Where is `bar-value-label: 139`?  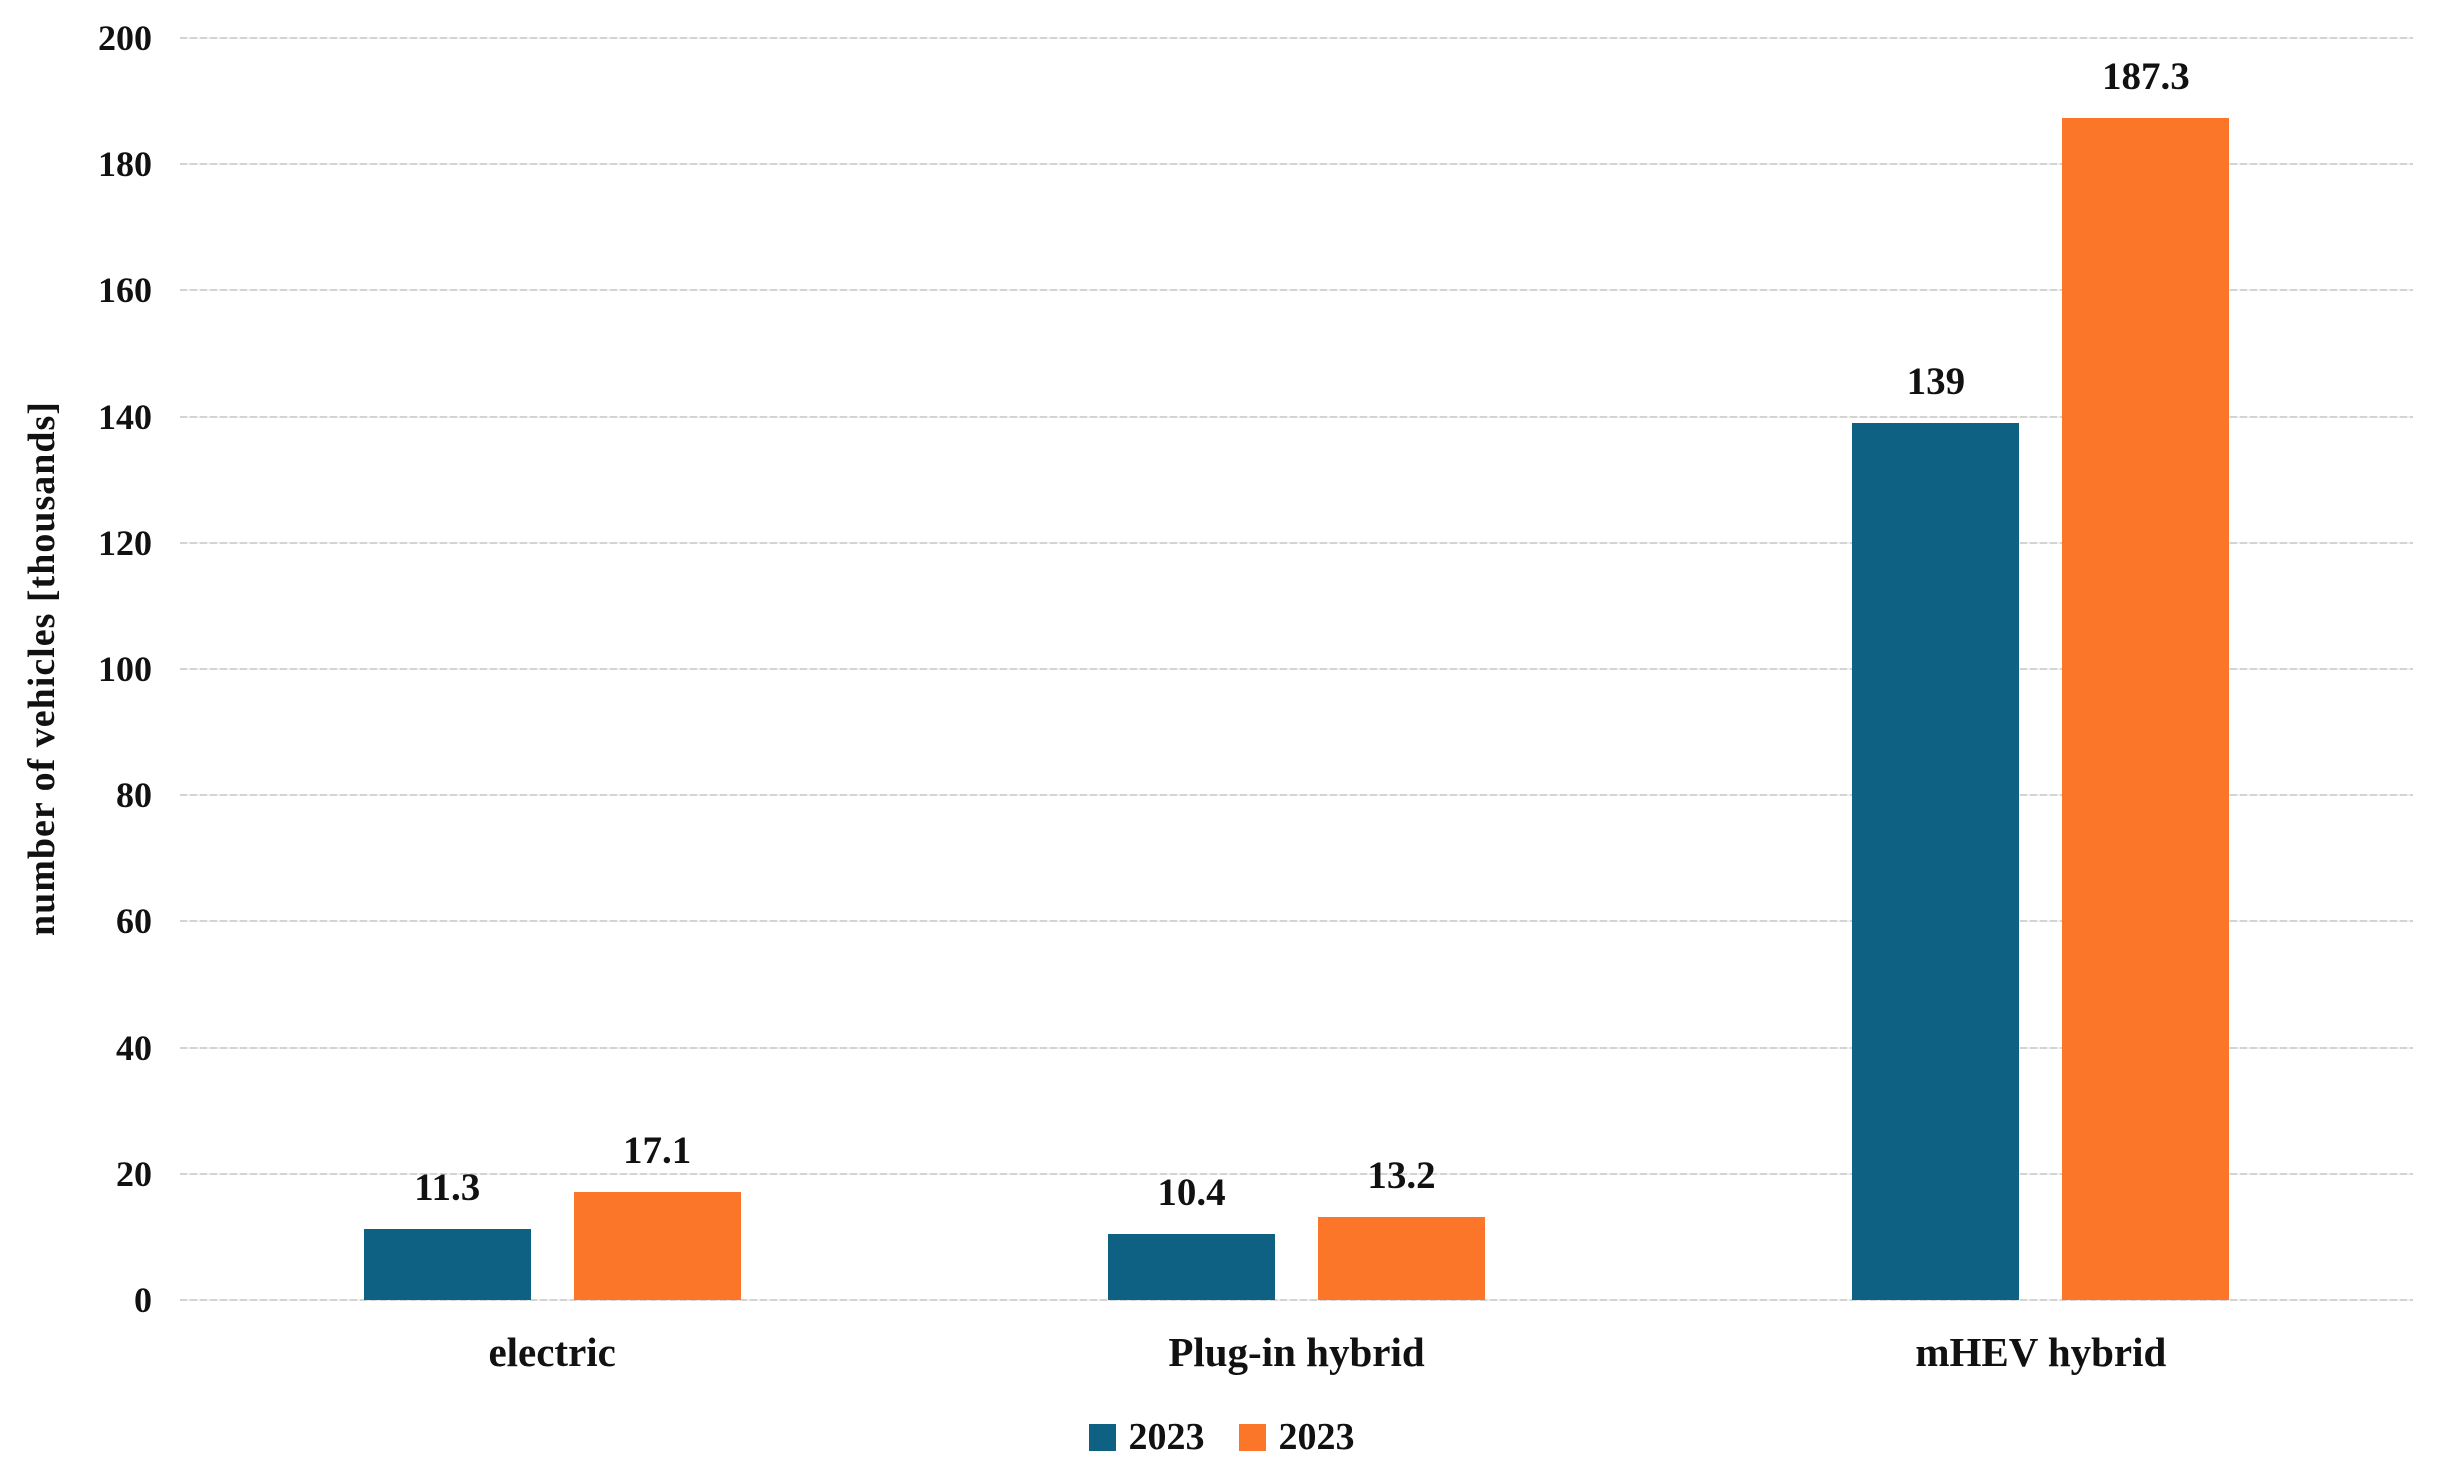
bar-value-label: 139 is located at coordinates (1936, 381).